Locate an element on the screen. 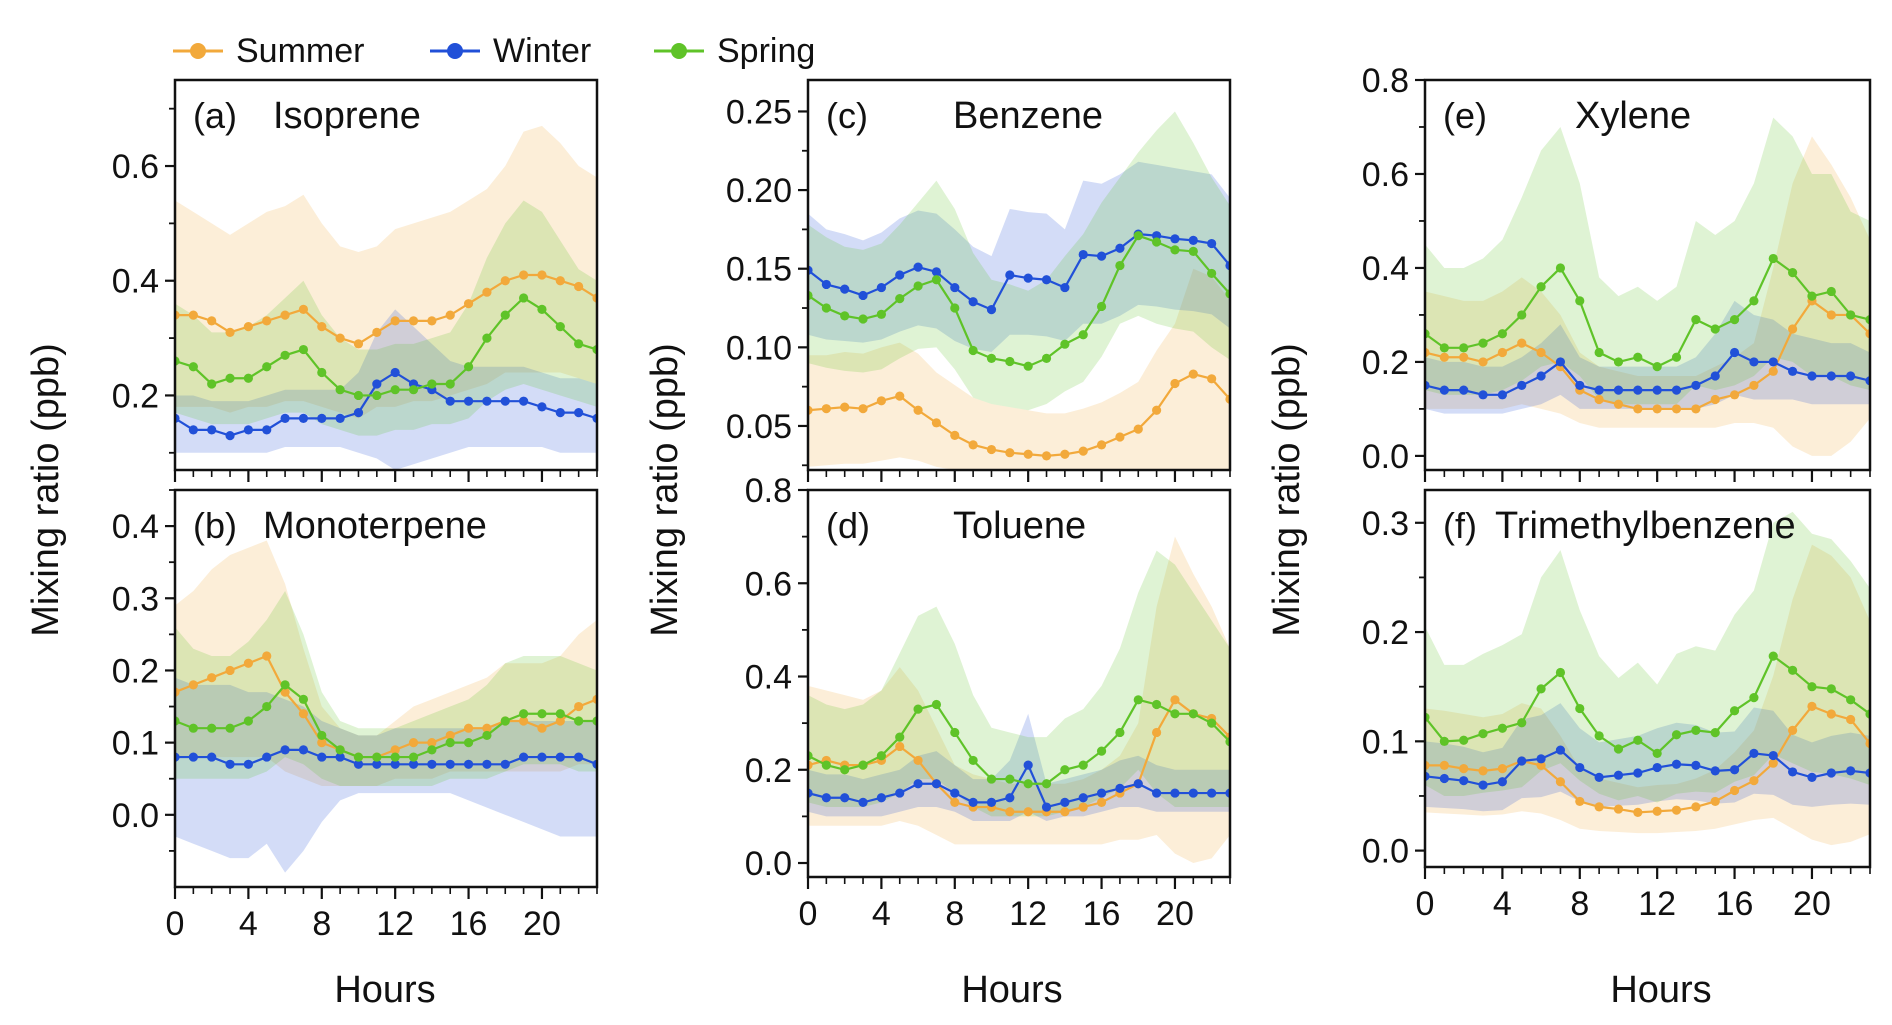  plot-area is located at coordinates (386, 706).